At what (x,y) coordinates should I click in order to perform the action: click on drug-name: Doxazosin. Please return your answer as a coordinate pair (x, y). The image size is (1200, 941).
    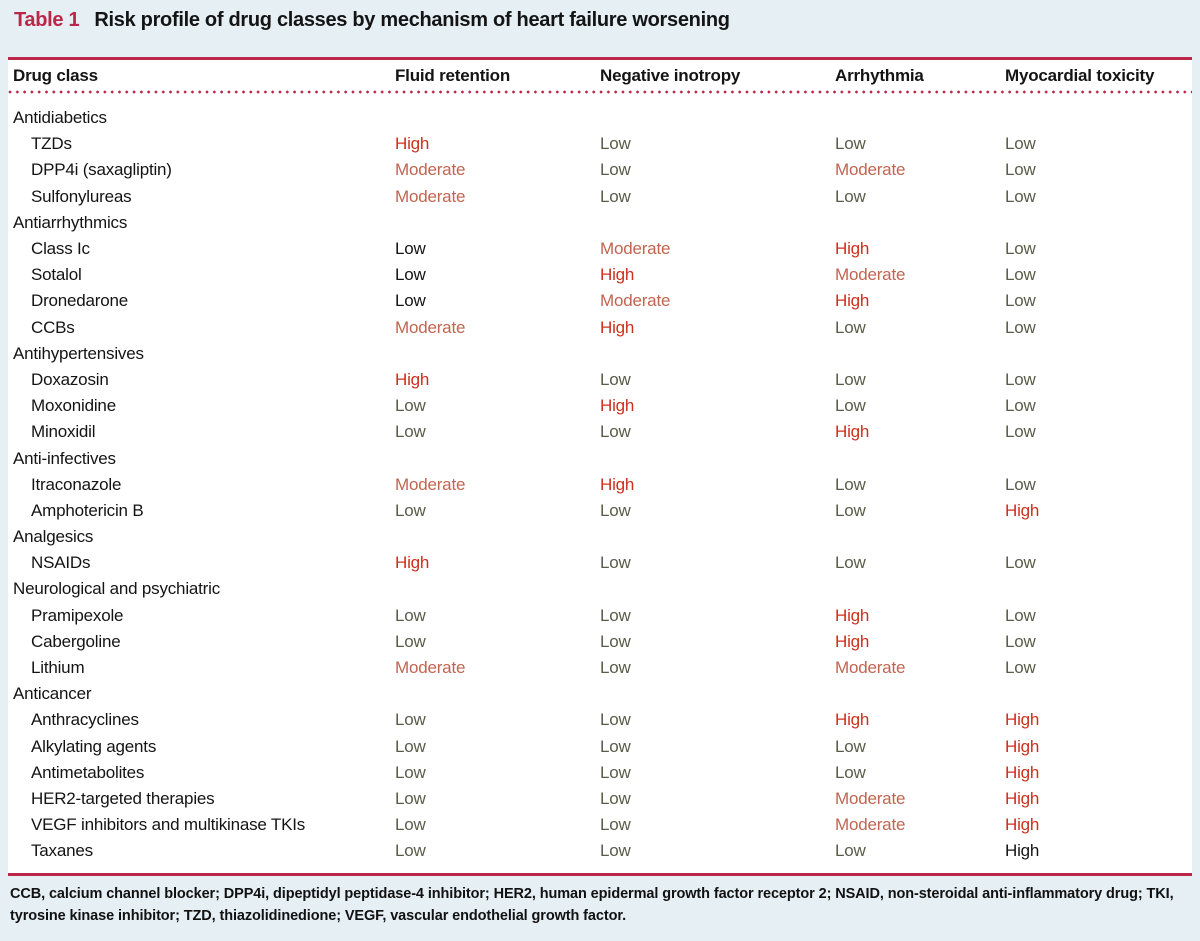
    Looking at the image, I should click on (70, 379).